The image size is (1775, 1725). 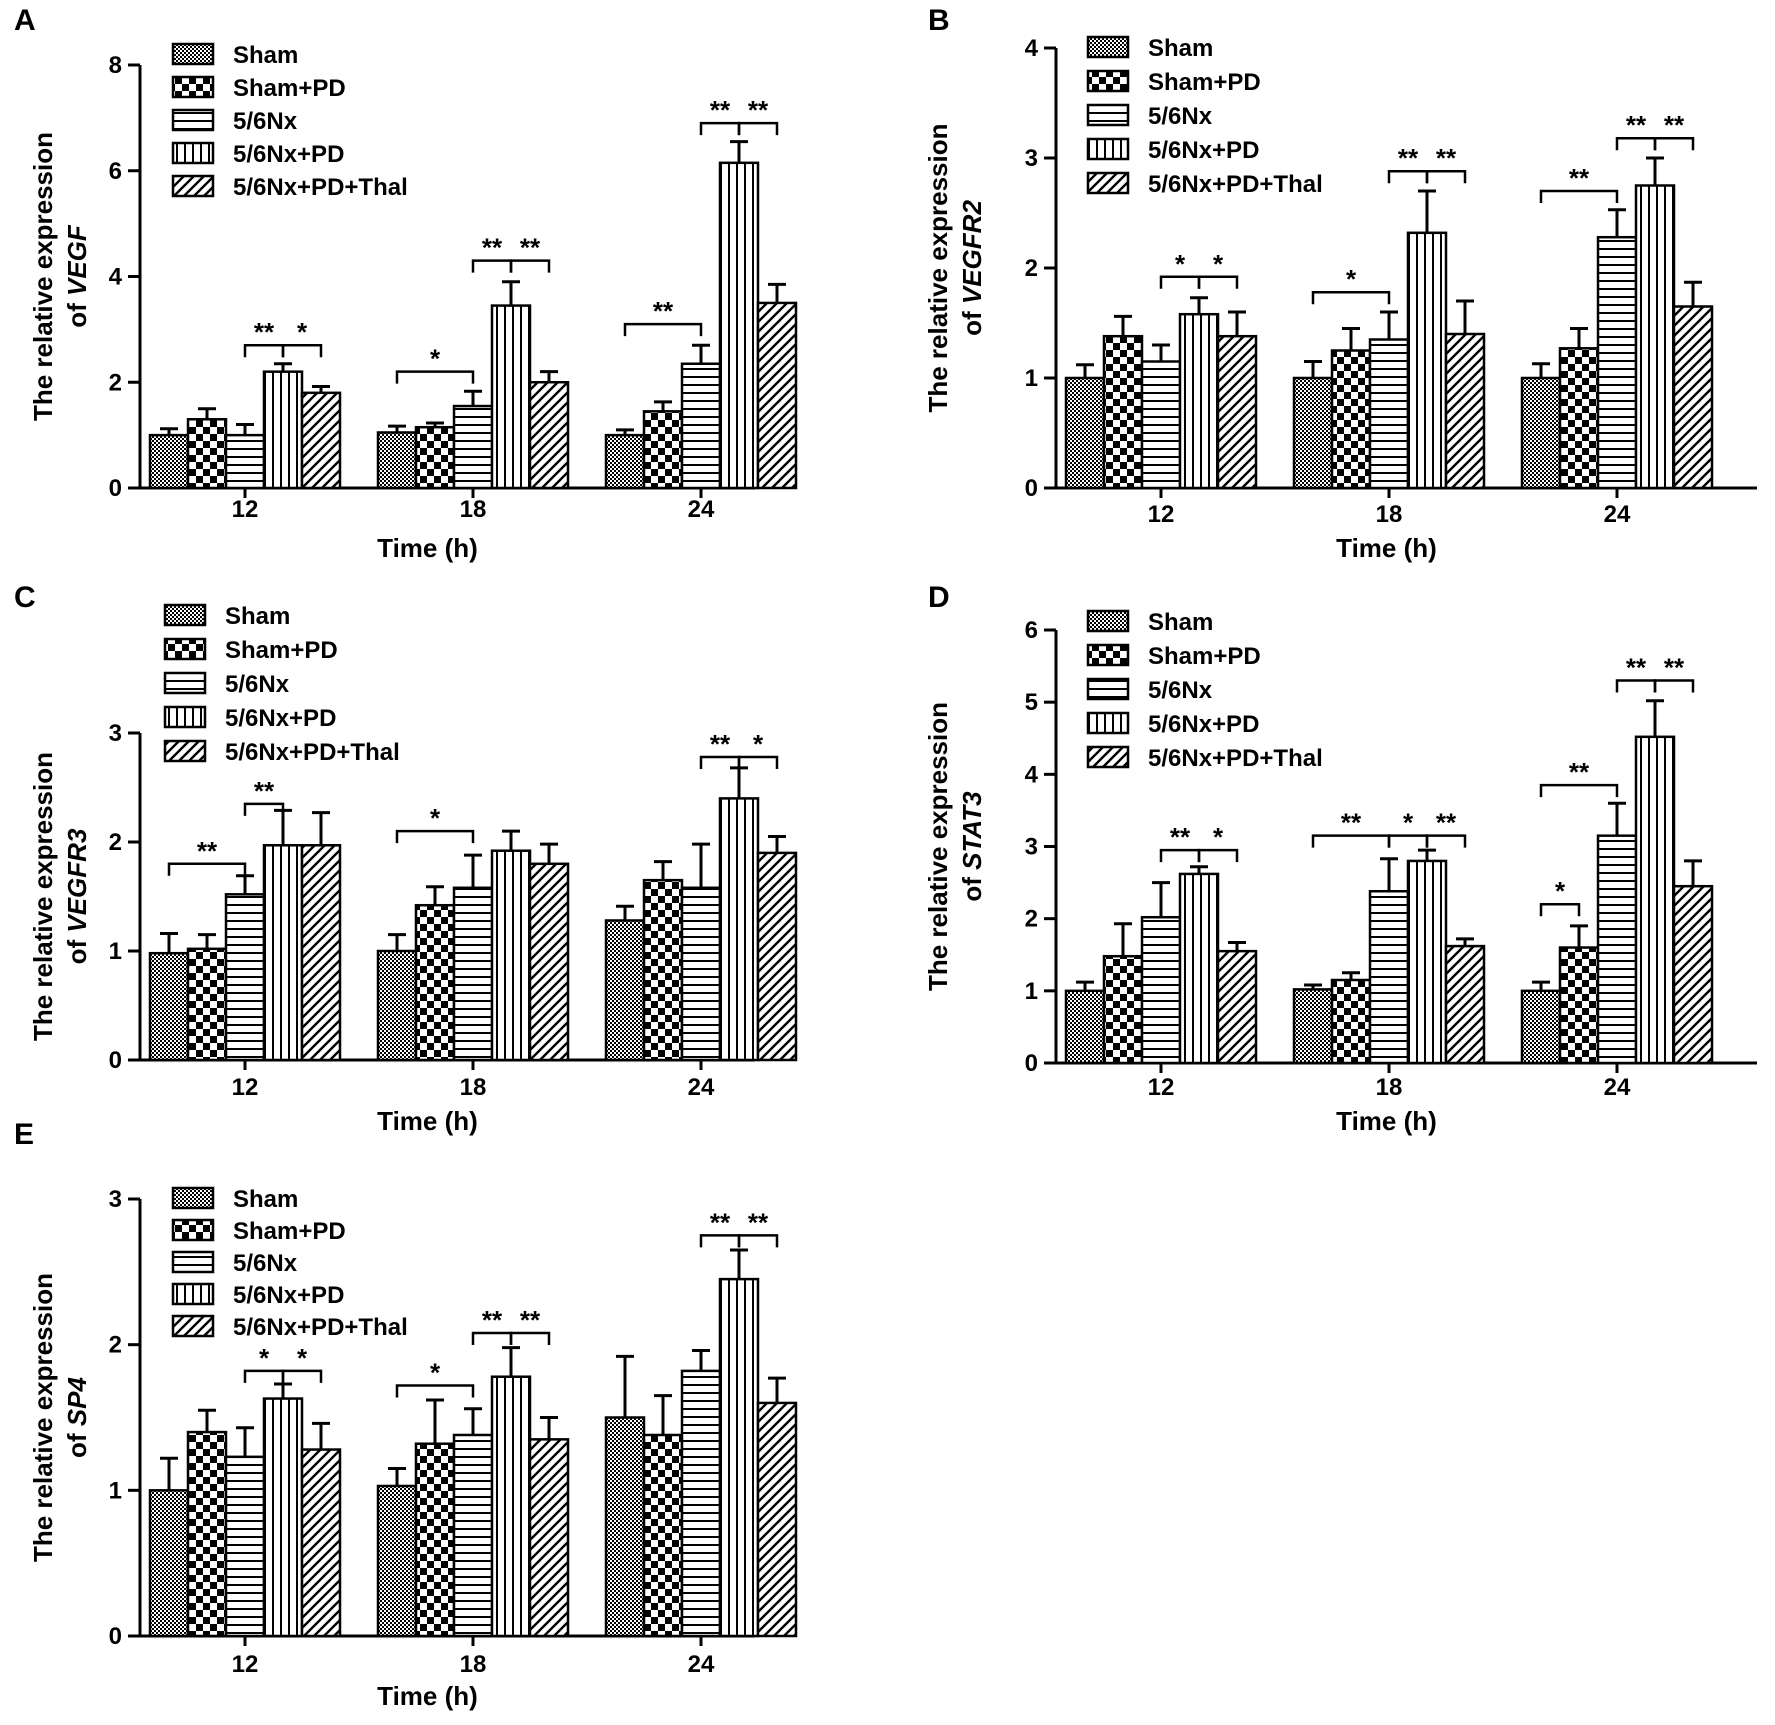 I want to click on y-tick-label: 4, so click(x=1032, y=48).